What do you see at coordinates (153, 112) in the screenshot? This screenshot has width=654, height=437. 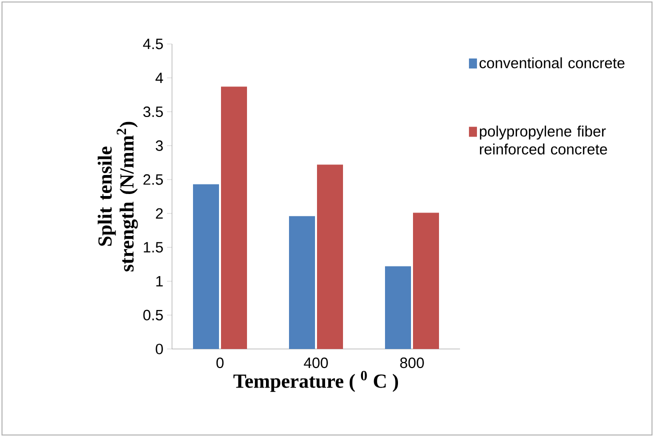 I see `y-tick-label: 3.5` at bounding box center [153, 112].